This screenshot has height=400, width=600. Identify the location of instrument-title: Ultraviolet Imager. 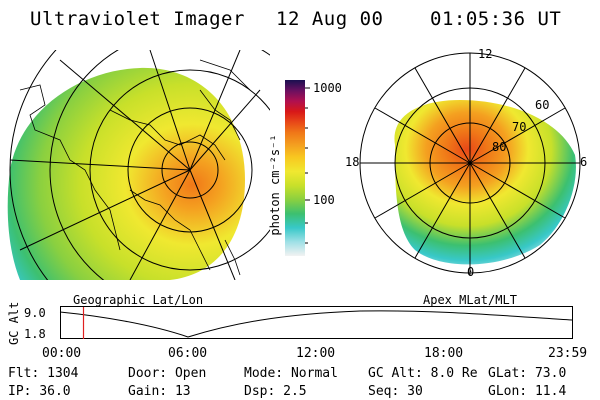
(137, 19).